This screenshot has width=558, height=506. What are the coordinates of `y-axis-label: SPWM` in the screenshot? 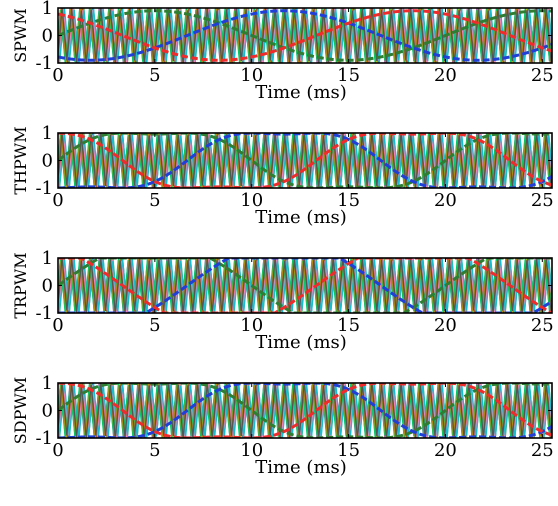 It's located at (20, 35).